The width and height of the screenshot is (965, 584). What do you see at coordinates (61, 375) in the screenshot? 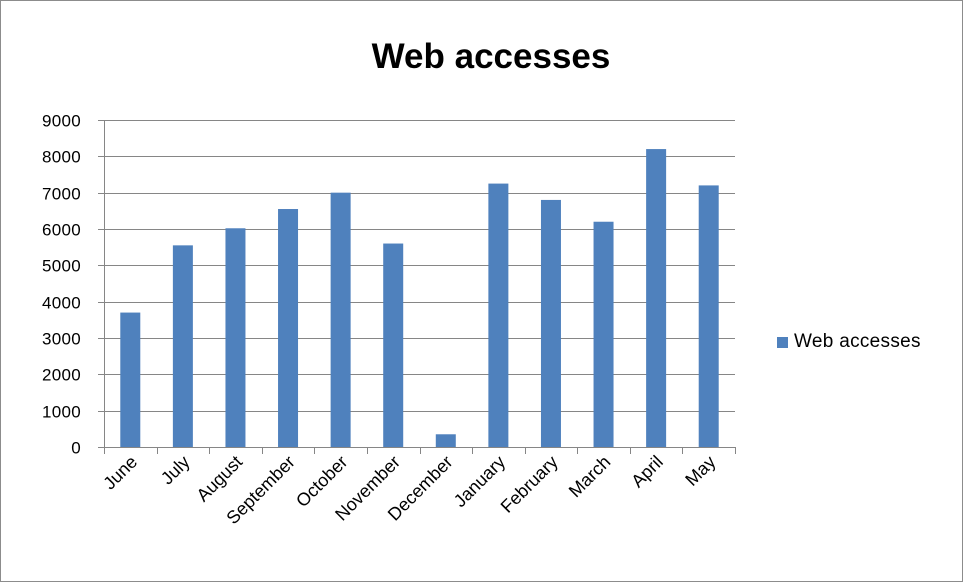
I see `y-tick-label: 2000` at bounding box center [61, 375].